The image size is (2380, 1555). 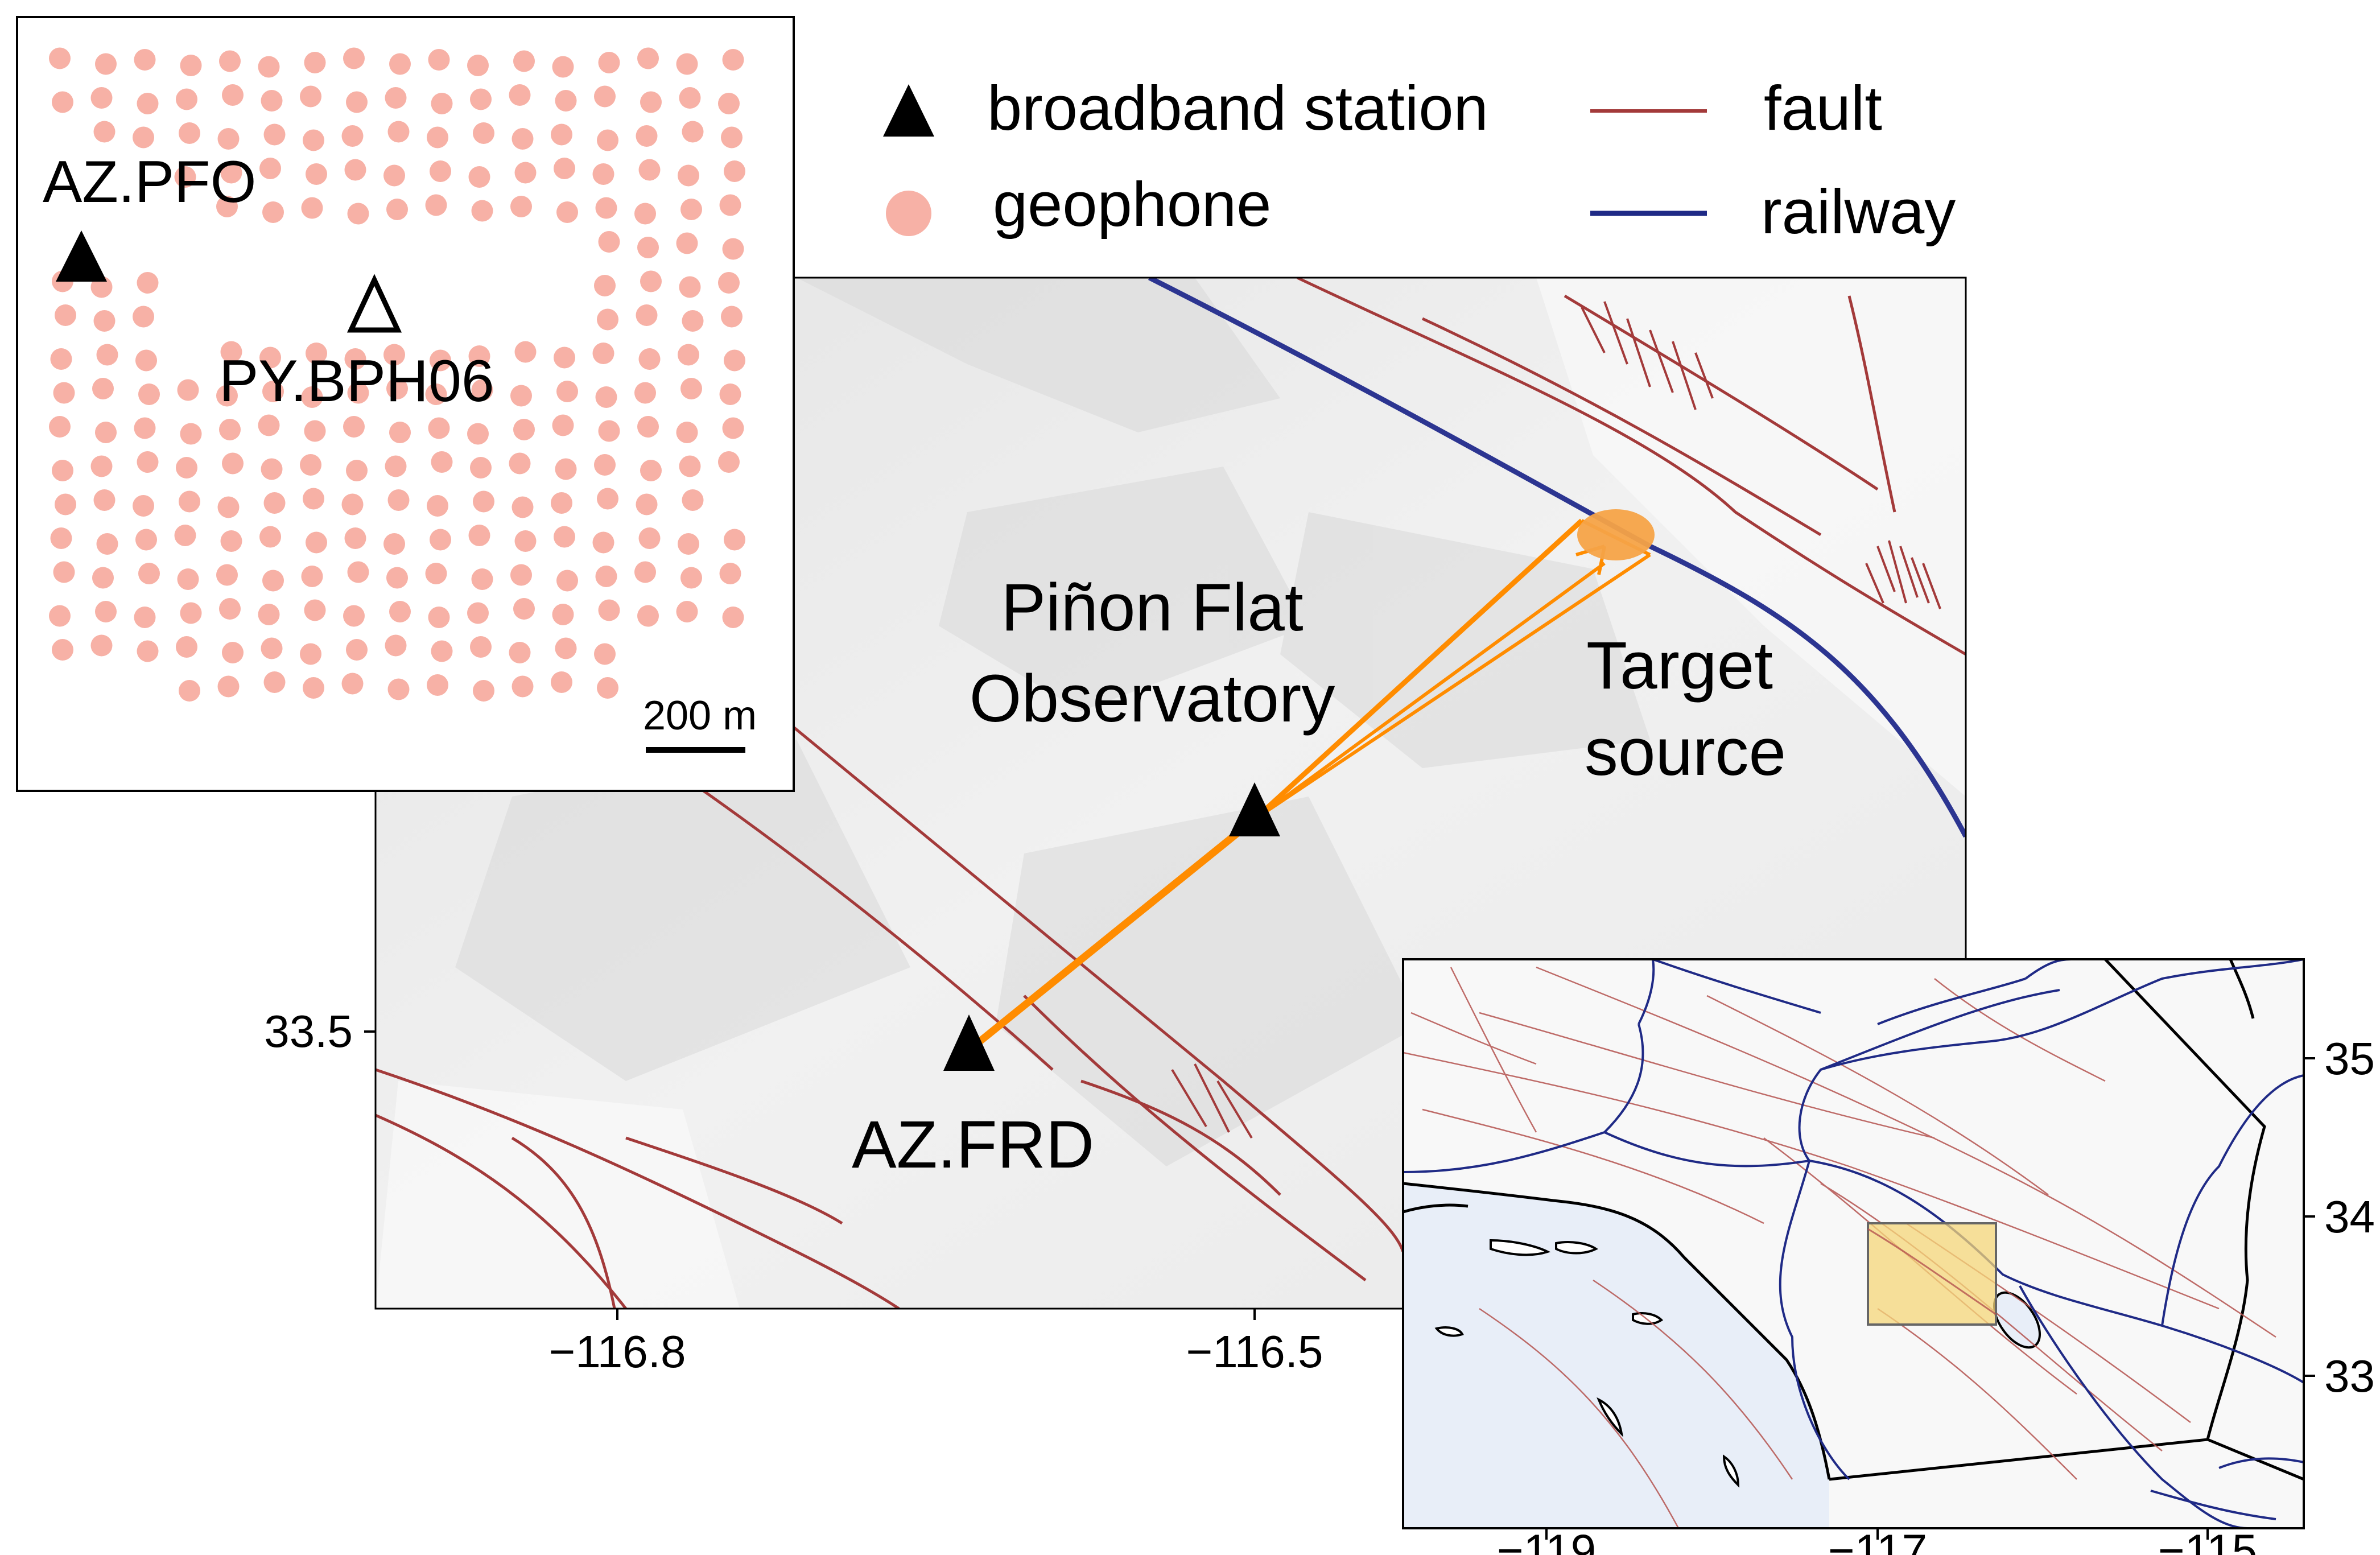 What do you see at coordinates (1419, 160) in the screenshot?
I see `legend: broadband station geophone fault railway` at bounding box center [1419, 160].